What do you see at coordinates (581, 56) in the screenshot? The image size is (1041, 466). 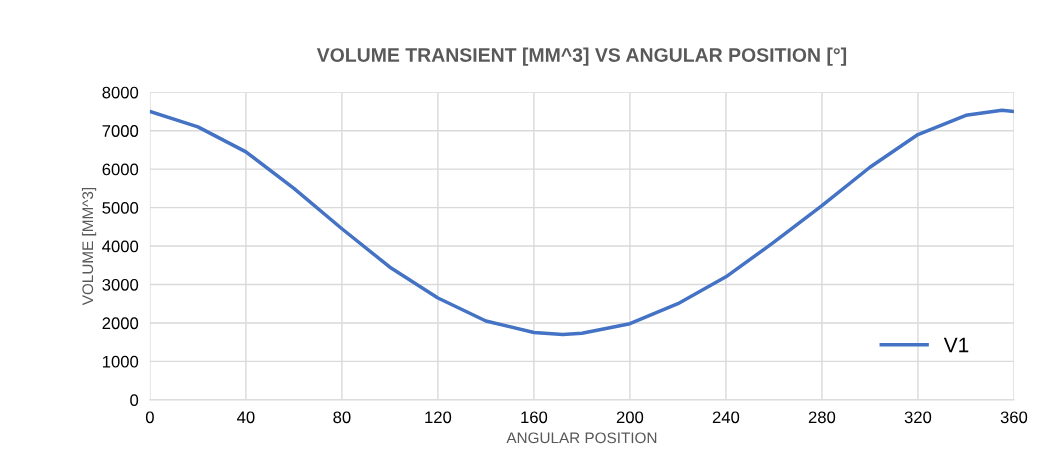 I see `chart-title: VOLUME TRANSIENT [MM^3] VS ANGULAR POSITION [°]` at bounding box center [581, 56].